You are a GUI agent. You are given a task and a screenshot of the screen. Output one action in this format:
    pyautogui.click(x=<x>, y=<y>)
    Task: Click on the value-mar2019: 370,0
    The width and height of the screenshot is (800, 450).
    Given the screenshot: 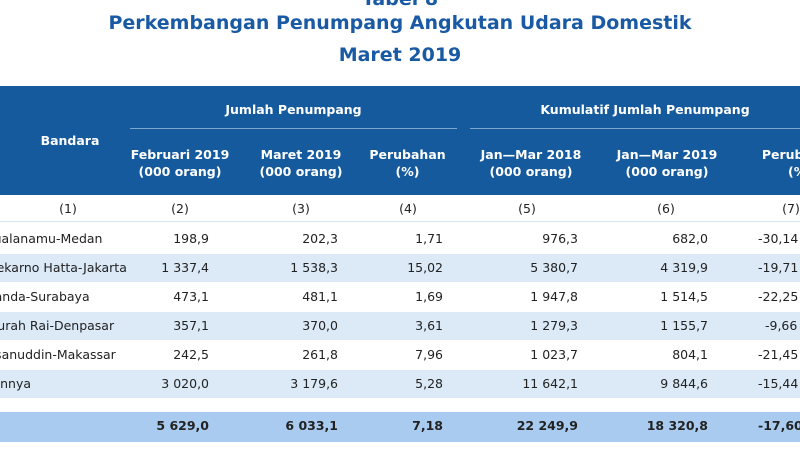 What is the action you would take?
    pyautogui.click(x=320, y=325)
    